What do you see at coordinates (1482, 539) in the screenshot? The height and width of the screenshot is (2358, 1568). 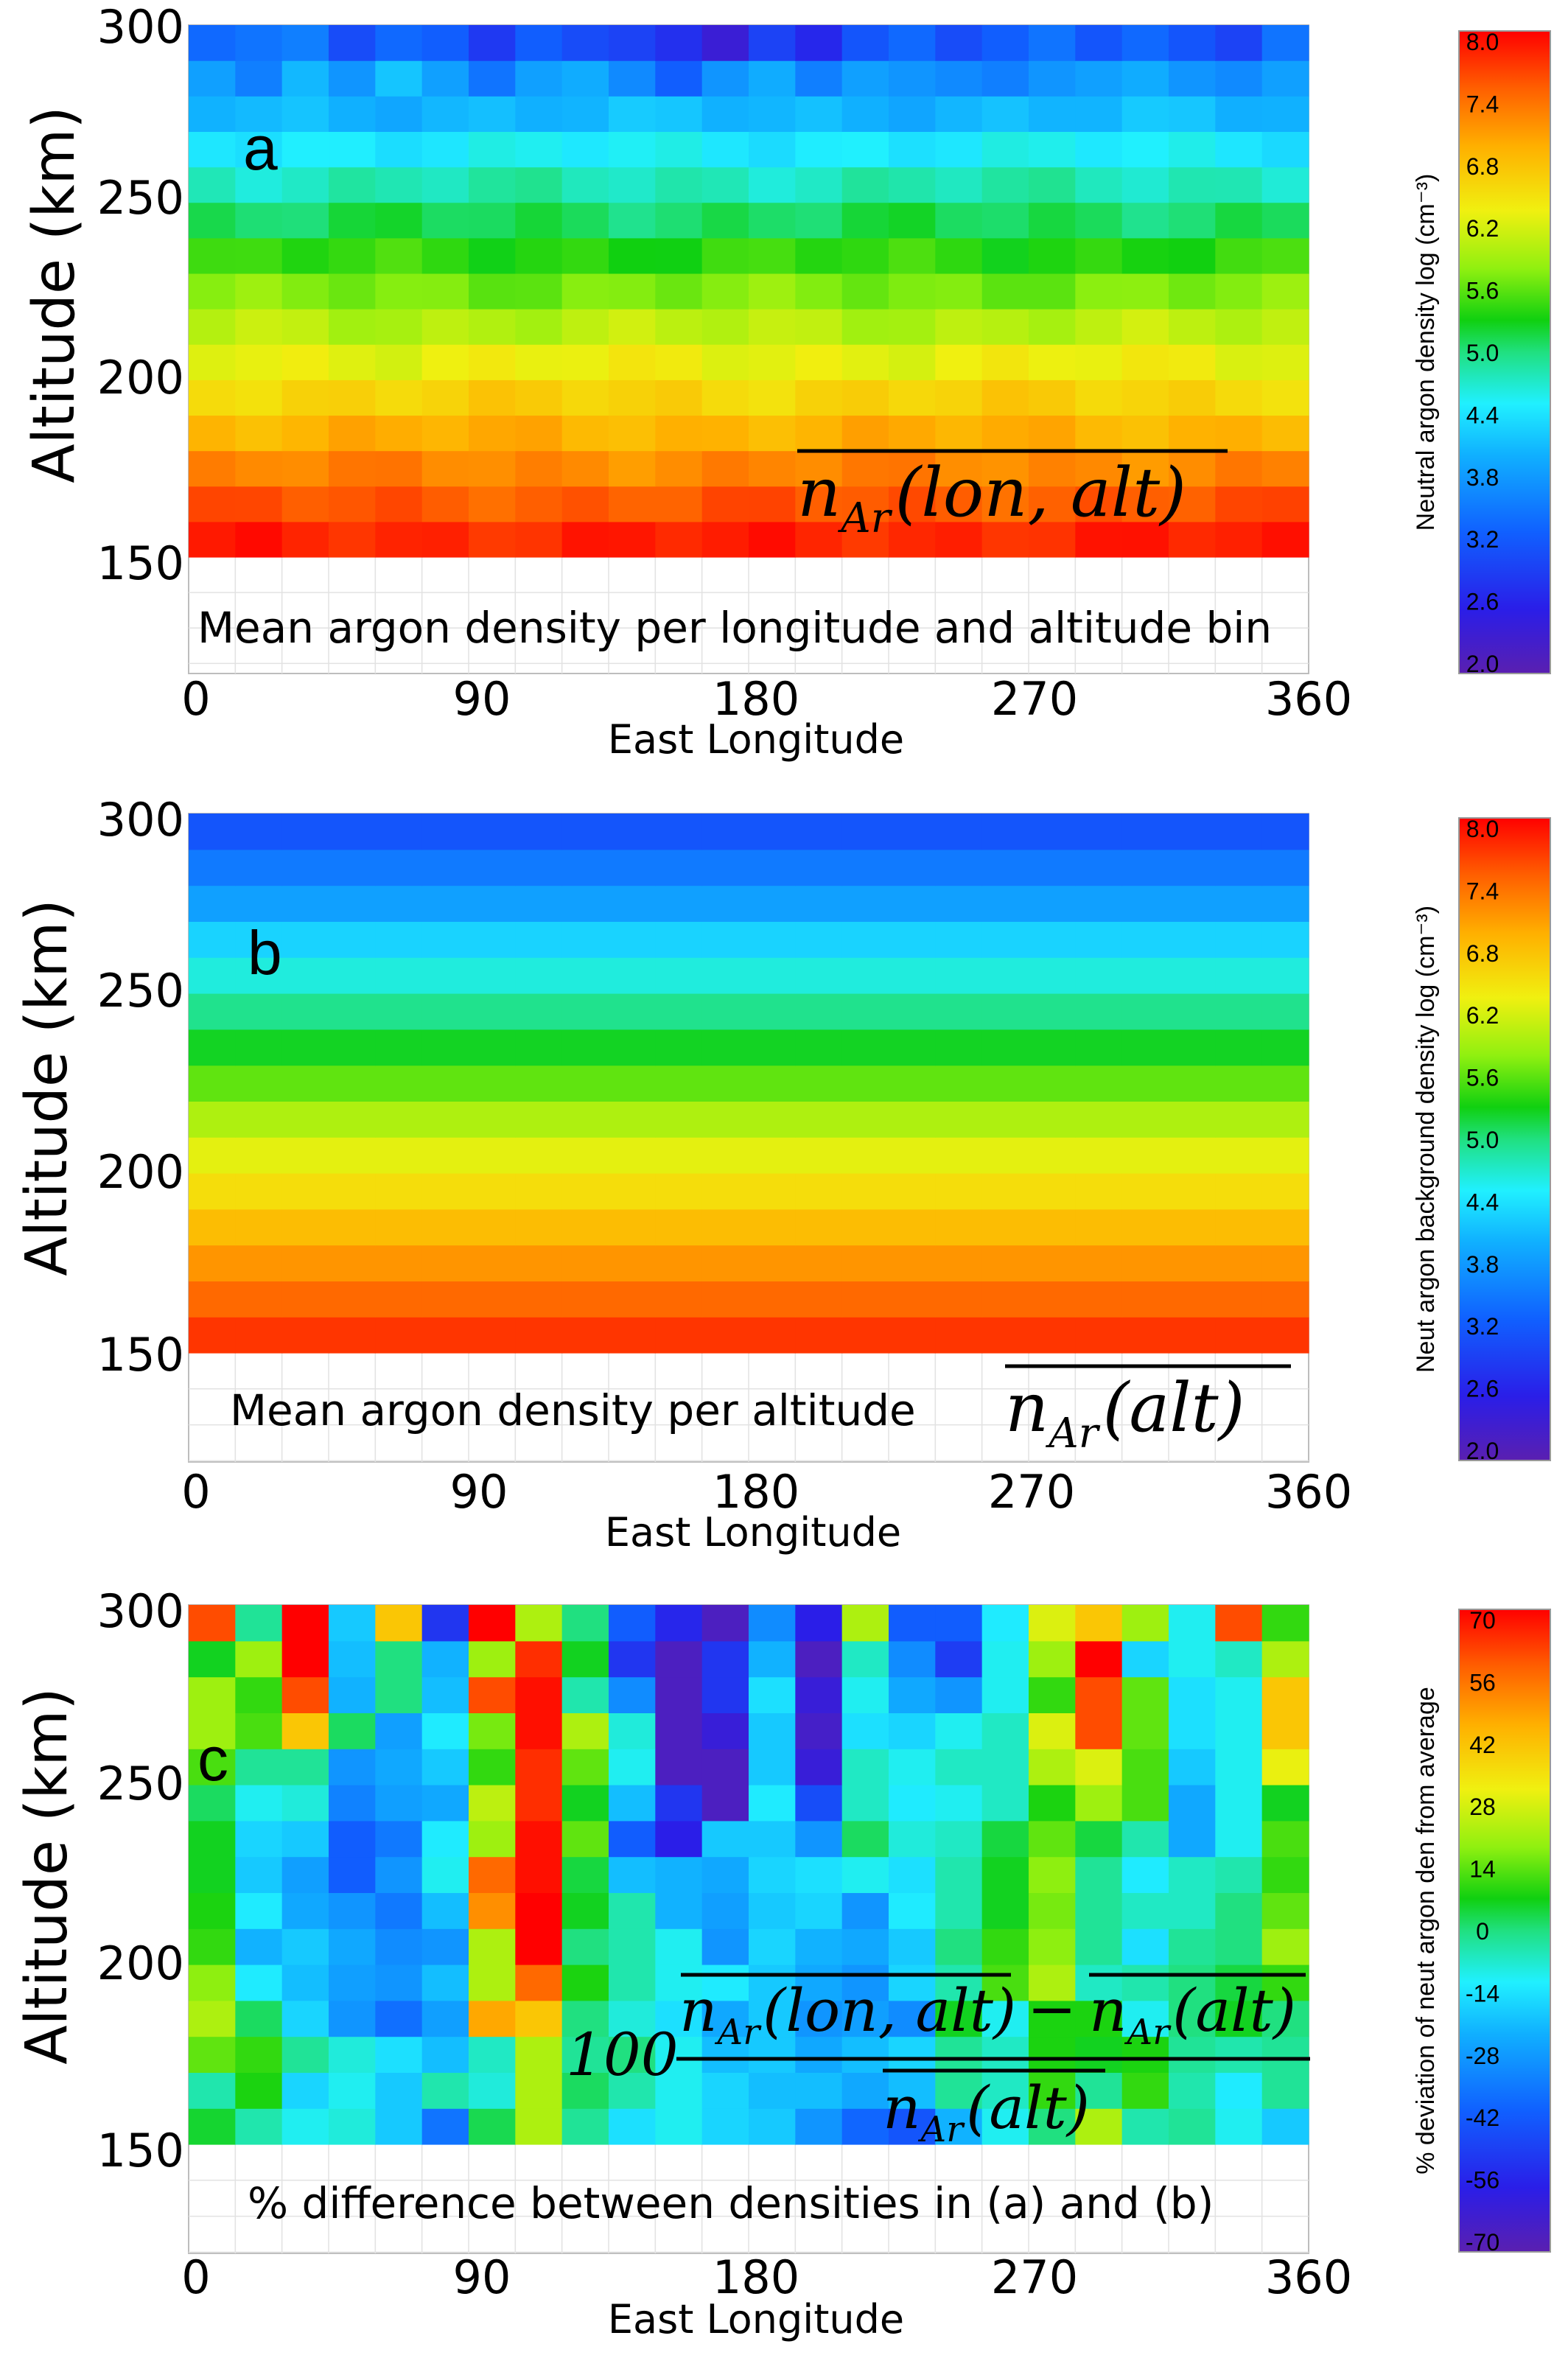 I see `colorbar-tick-label: 3.2` at bounding box center [1482, 539].